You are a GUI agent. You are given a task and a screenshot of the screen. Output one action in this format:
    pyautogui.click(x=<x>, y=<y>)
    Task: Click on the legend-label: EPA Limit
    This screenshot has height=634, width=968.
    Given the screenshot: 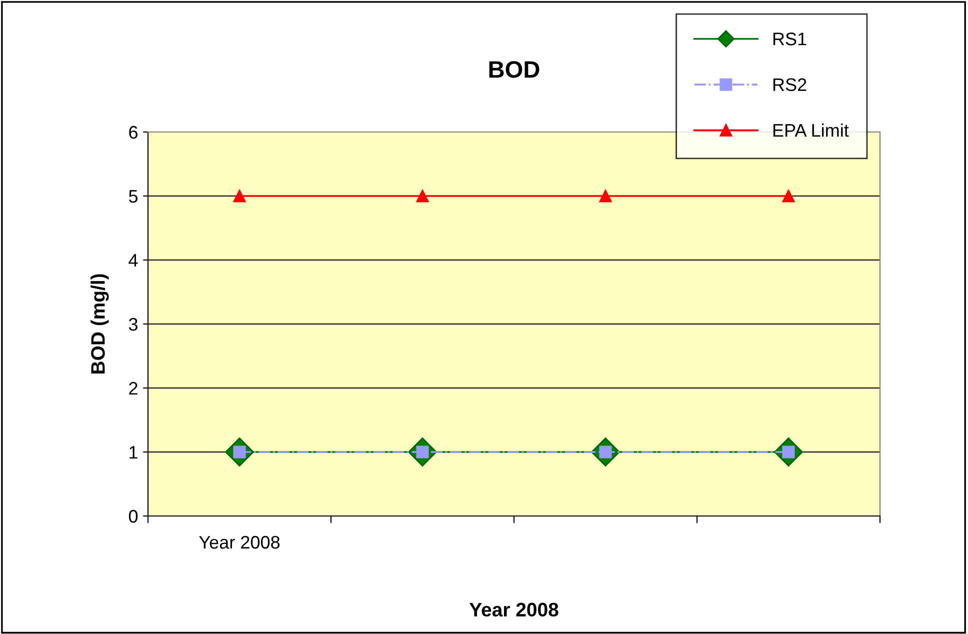 What is the action you would take?
    pyautogui.click(x=811, y=130)
    